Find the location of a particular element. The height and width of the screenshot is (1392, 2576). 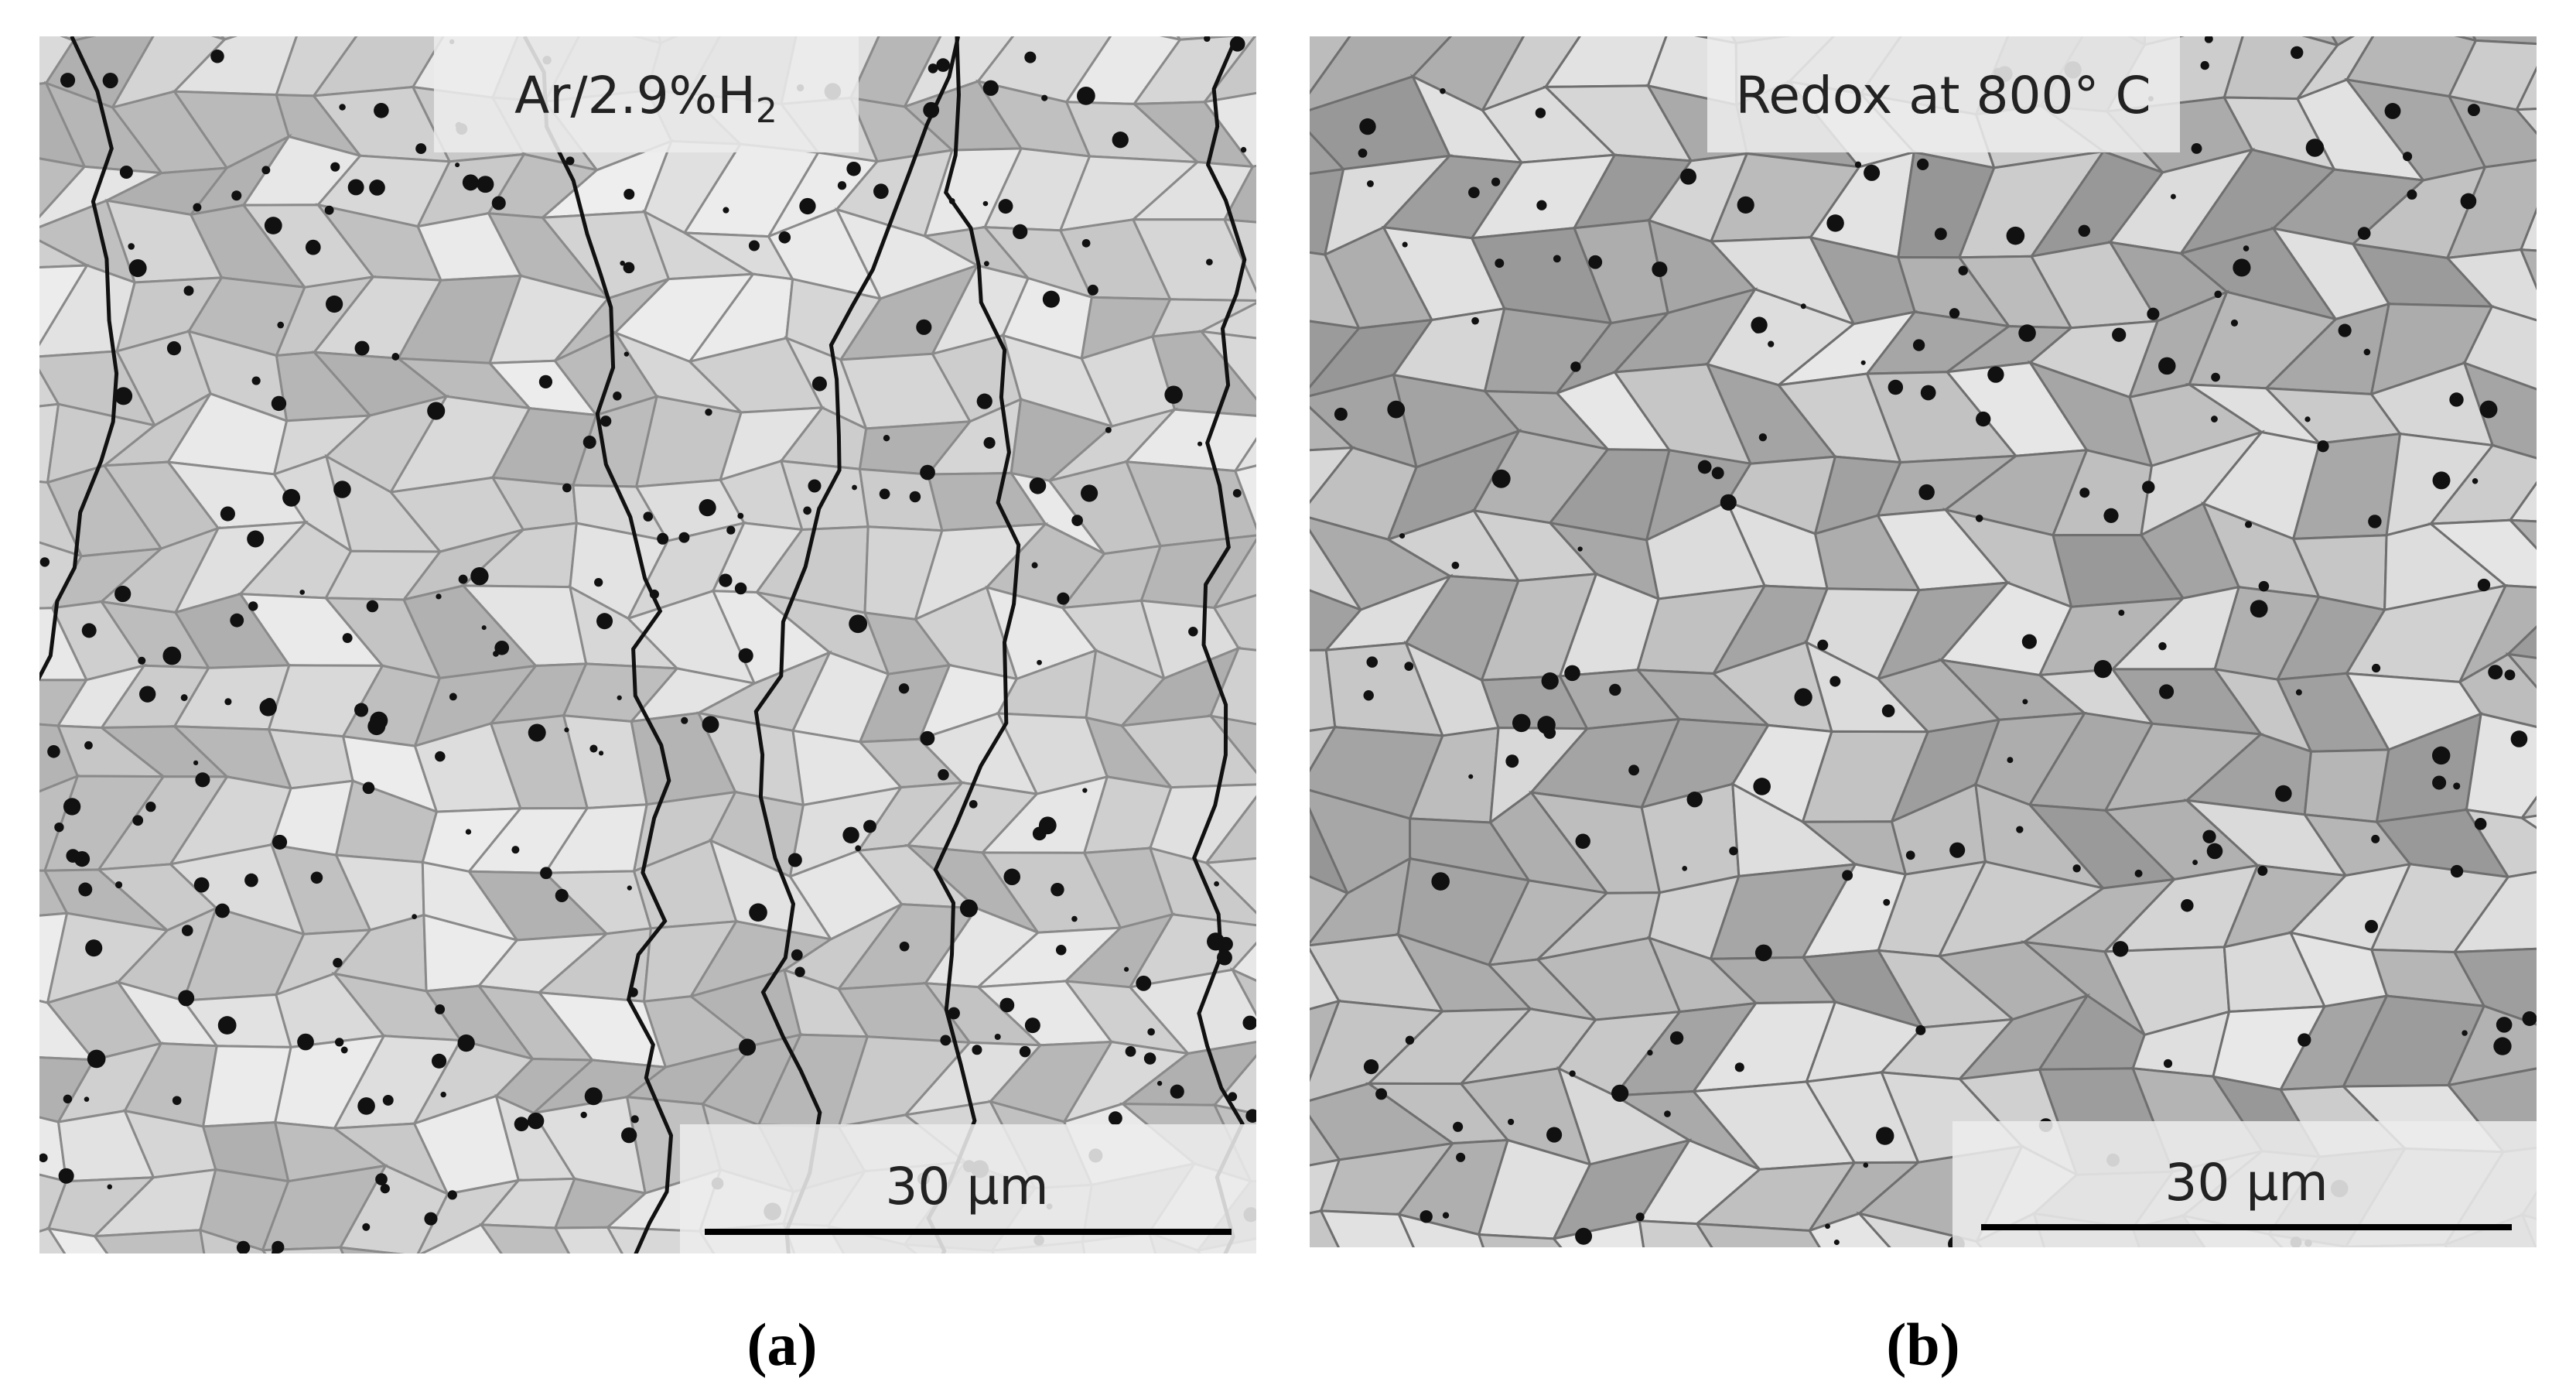

crack is located at coordinates (1219, 644).